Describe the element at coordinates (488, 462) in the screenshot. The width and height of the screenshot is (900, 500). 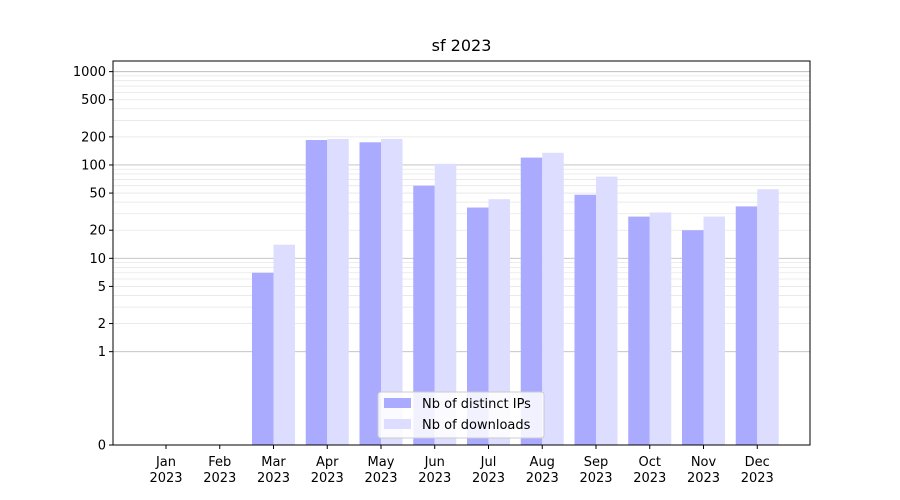
I see `x-tick-label-month: Jul` at that location.